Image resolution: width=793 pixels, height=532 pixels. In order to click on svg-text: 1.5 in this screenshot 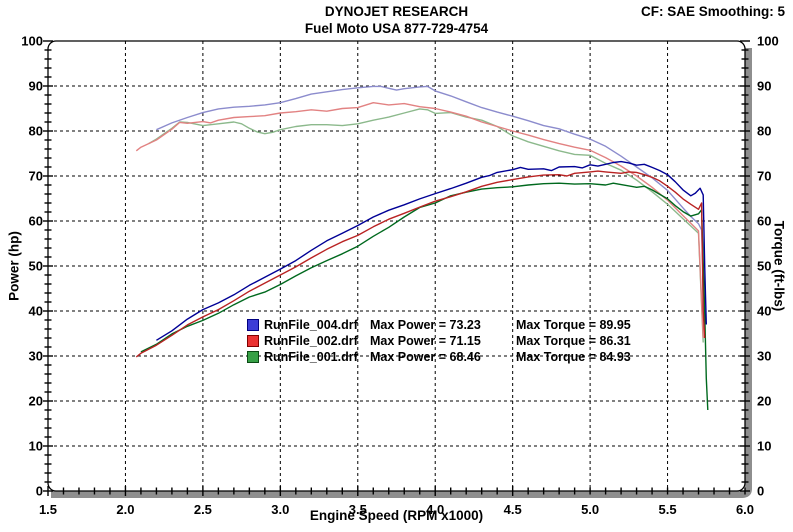, I will do `click(48, 509)`.